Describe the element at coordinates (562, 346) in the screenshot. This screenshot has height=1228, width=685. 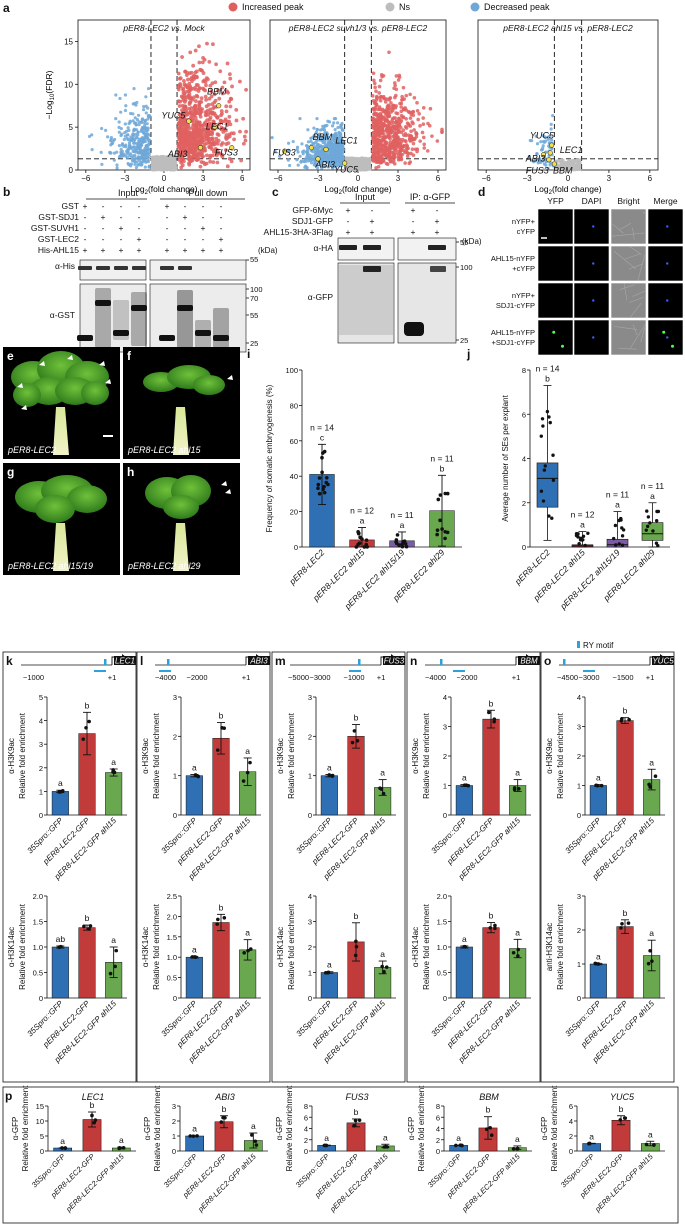
I see `yfp-signal` at that location.